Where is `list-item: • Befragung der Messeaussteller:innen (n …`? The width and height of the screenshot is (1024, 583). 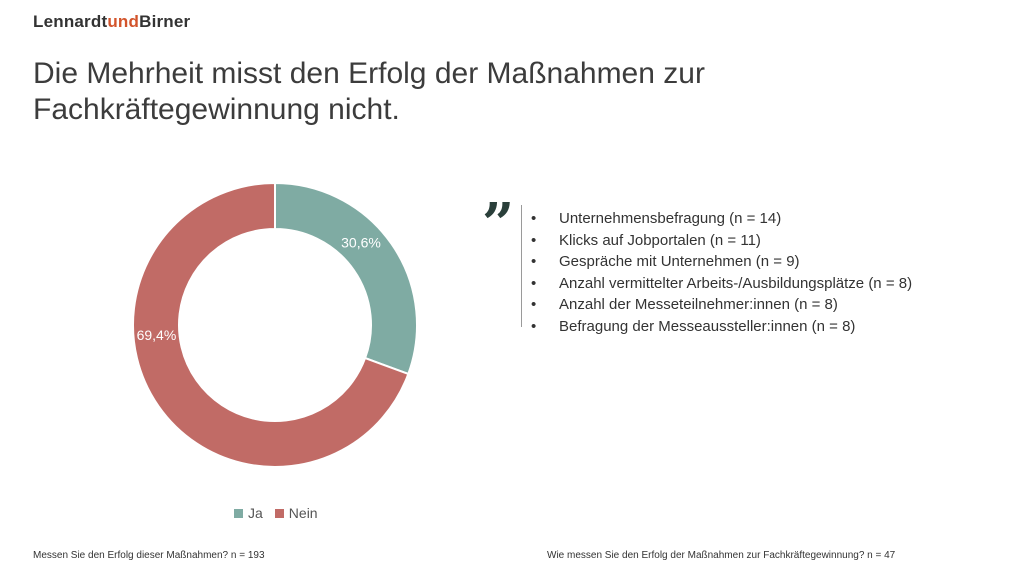 list-item: • Befragung der Messeaussteller:innen (n … is located at coordinates (721, 327).